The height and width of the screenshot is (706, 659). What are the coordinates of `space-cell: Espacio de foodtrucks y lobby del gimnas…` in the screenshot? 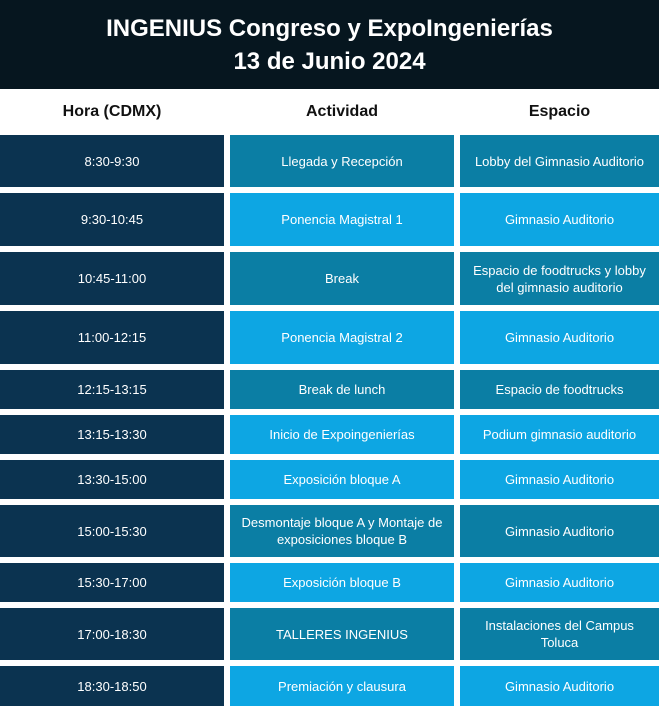 It's located at (559, 278).